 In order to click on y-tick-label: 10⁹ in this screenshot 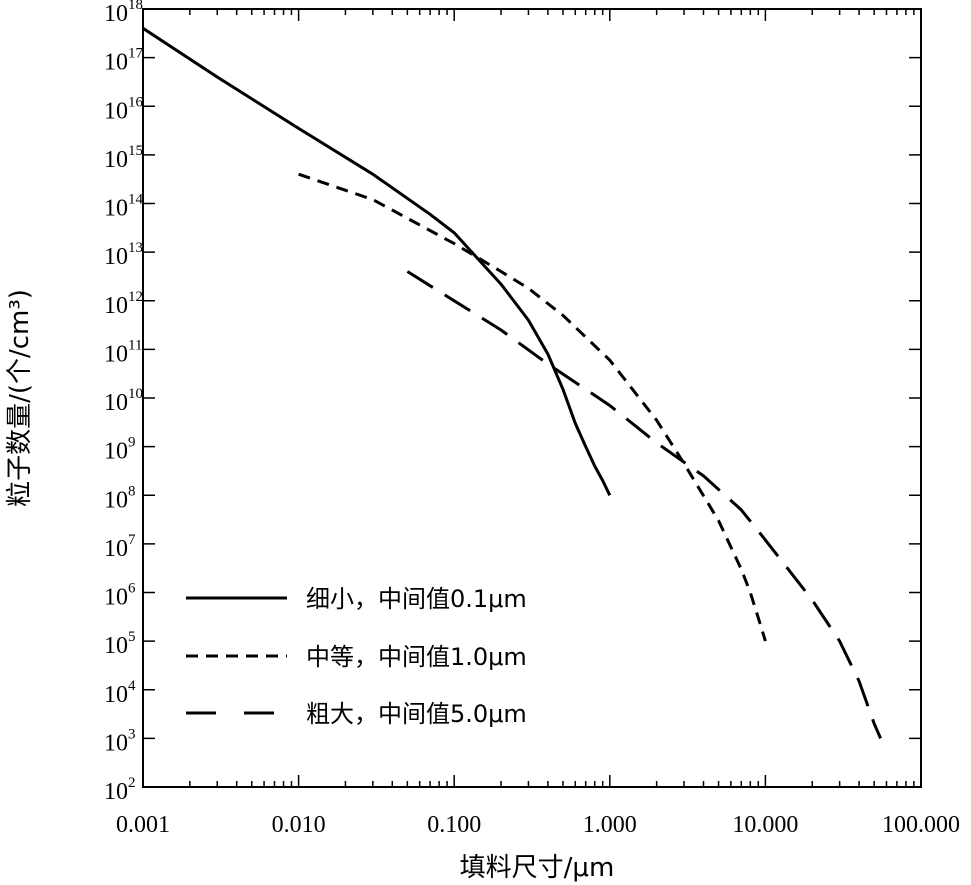, I will do `click(120, 450)`.